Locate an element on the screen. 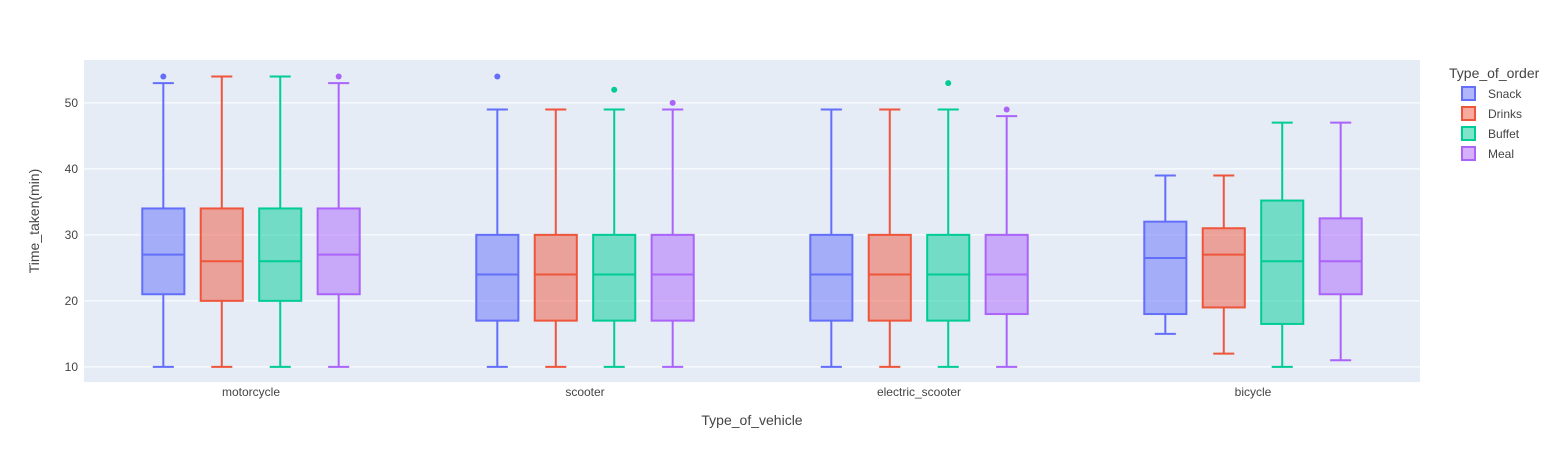  legend-title: Type_of_order is located at coordinates (1494, 73).